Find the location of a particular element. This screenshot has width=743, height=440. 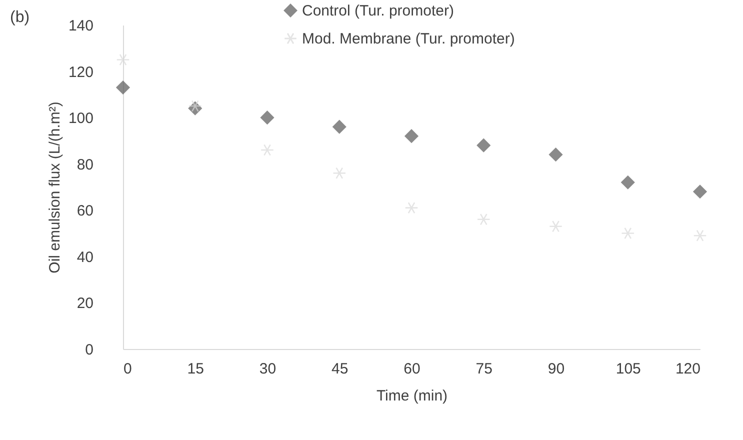

x-tick-label: 15 is located at coordinates (195, 369).